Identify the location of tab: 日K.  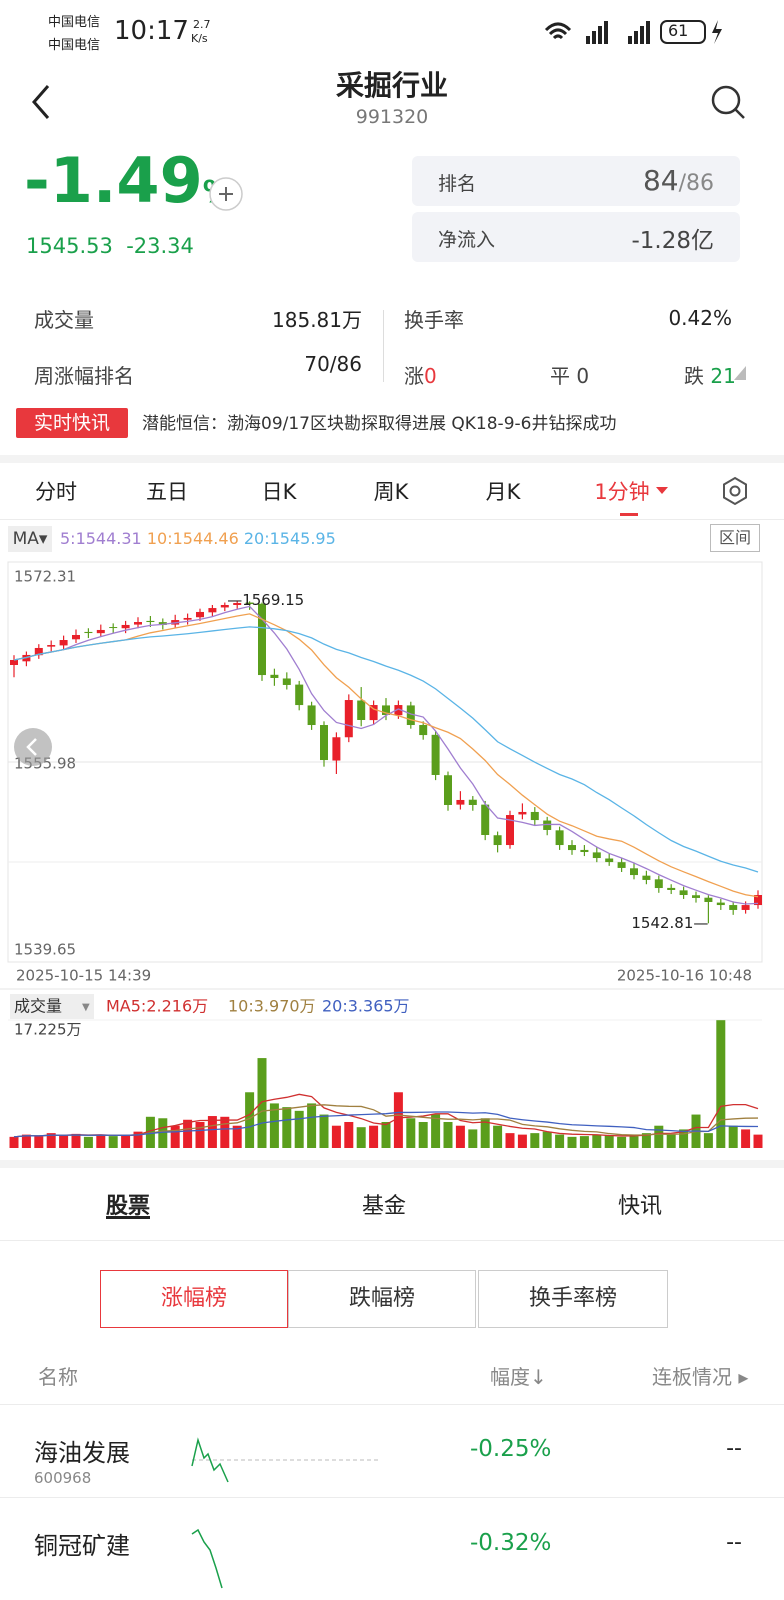
(279, 492).